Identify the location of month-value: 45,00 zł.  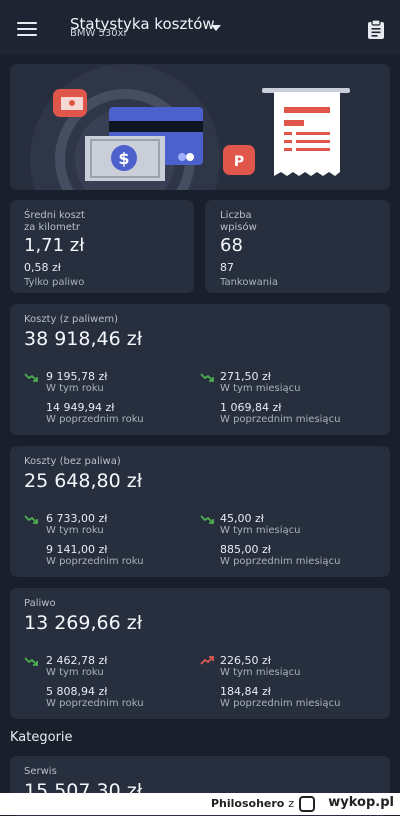
(242, 518).